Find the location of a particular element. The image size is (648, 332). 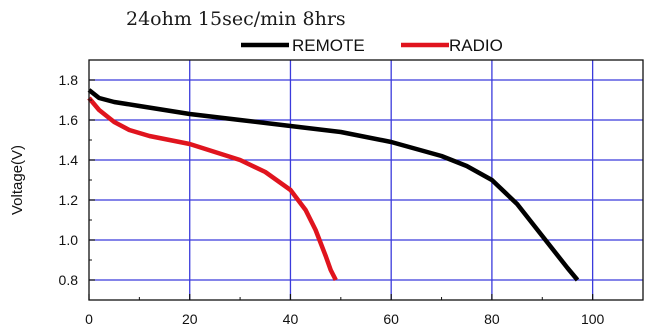

legend: REMOTE RADIO is located at coordinates (372, 45).